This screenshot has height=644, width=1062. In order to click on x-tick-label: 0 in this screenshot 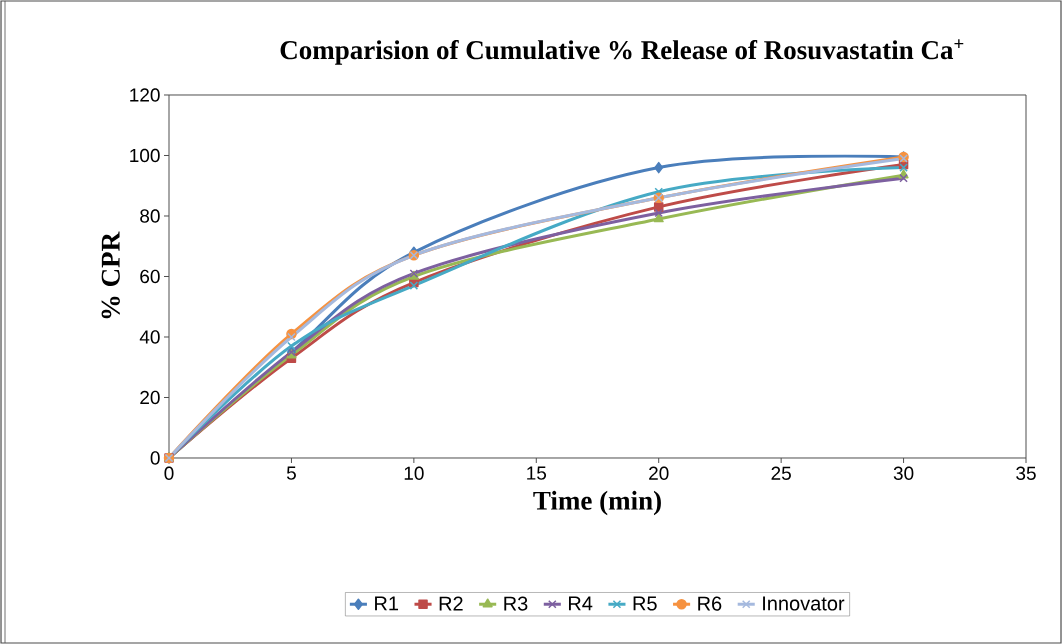, I will do `click(169, 473)`.